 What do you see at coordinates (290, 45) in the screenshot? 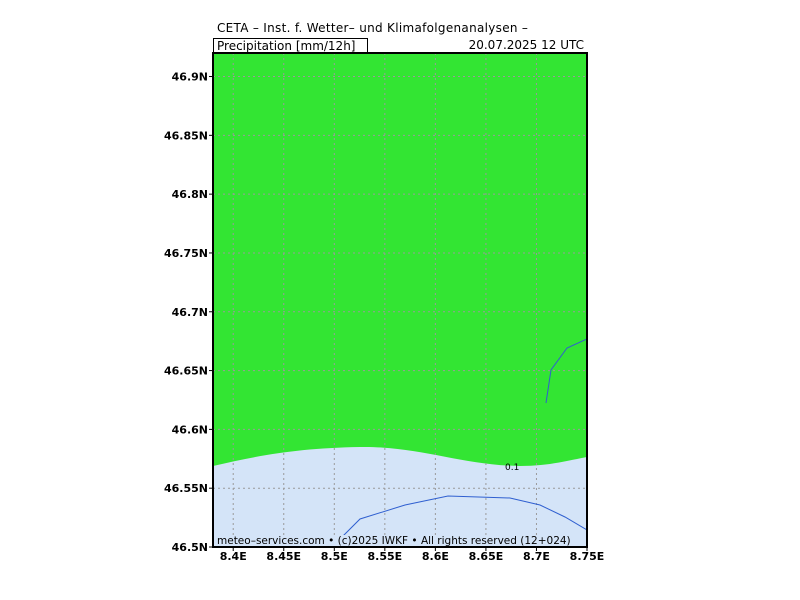
I see `variable-label: Precipitation [mm/12h]` at bounding box center [290, 45].